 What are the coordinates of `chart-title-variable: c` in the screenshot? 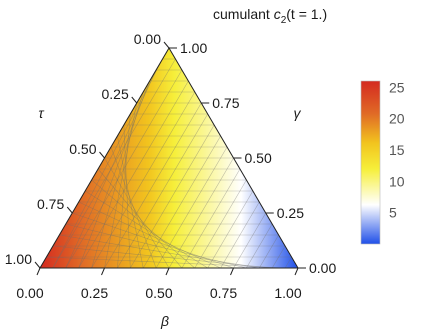 It's located at (277, 14).